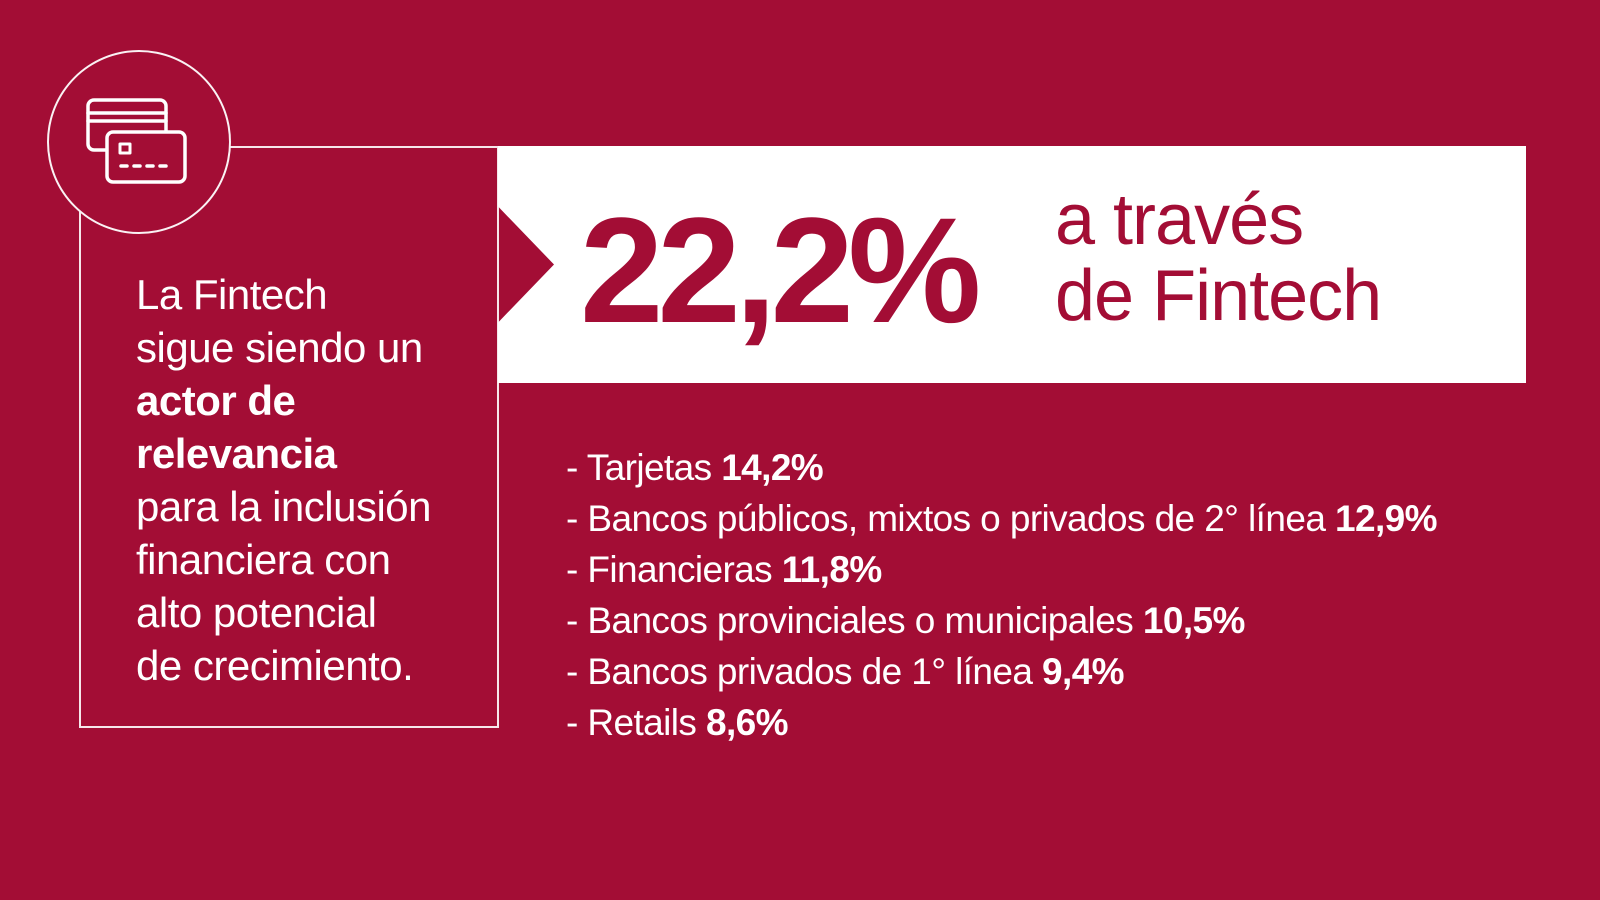  I want to click on item-label: - Bancos provinciales o municipales, so click(850, 620).